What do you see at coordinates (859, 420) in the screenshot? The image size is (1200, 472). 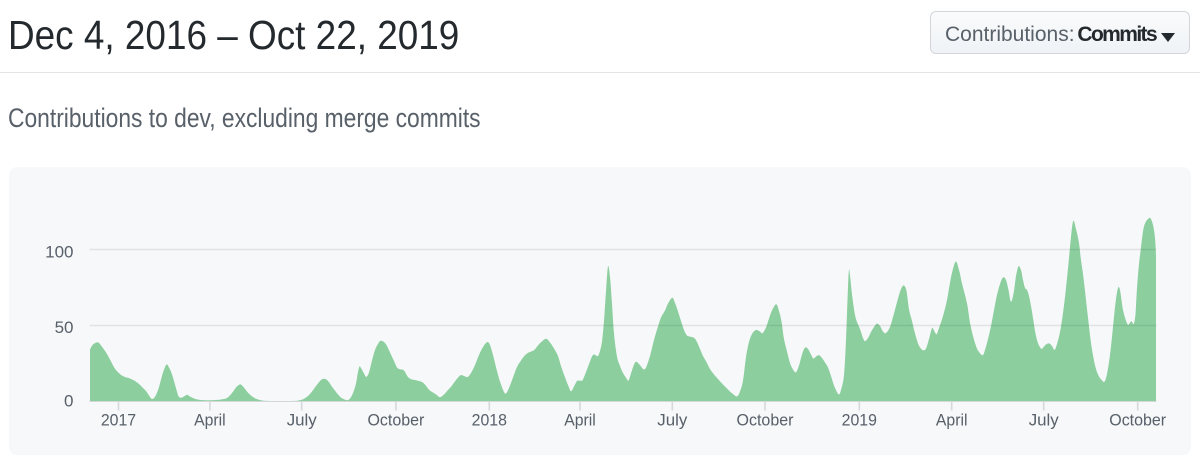 I see `svg-text: 2019` at bounding box center [859, 420].